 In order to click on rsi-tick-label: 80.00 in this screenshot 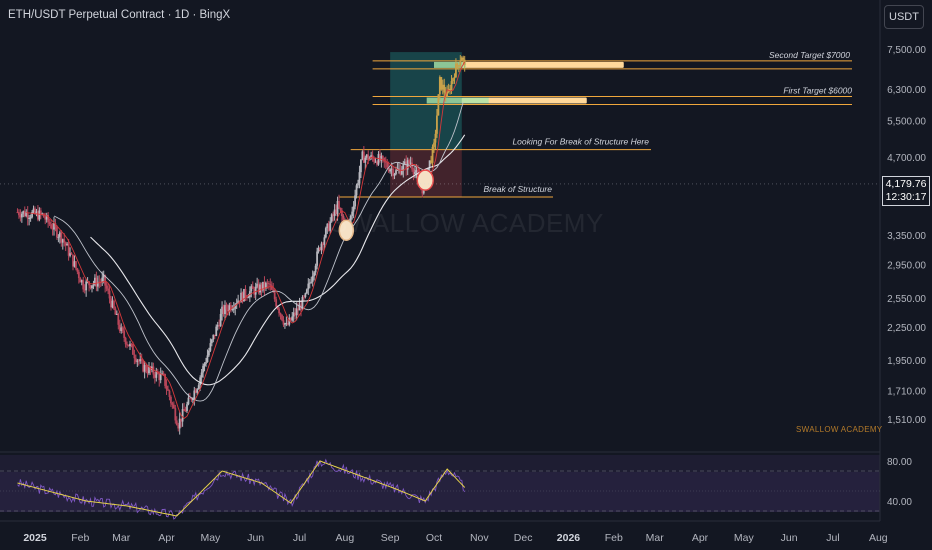, I will do `click(899, 462)`.